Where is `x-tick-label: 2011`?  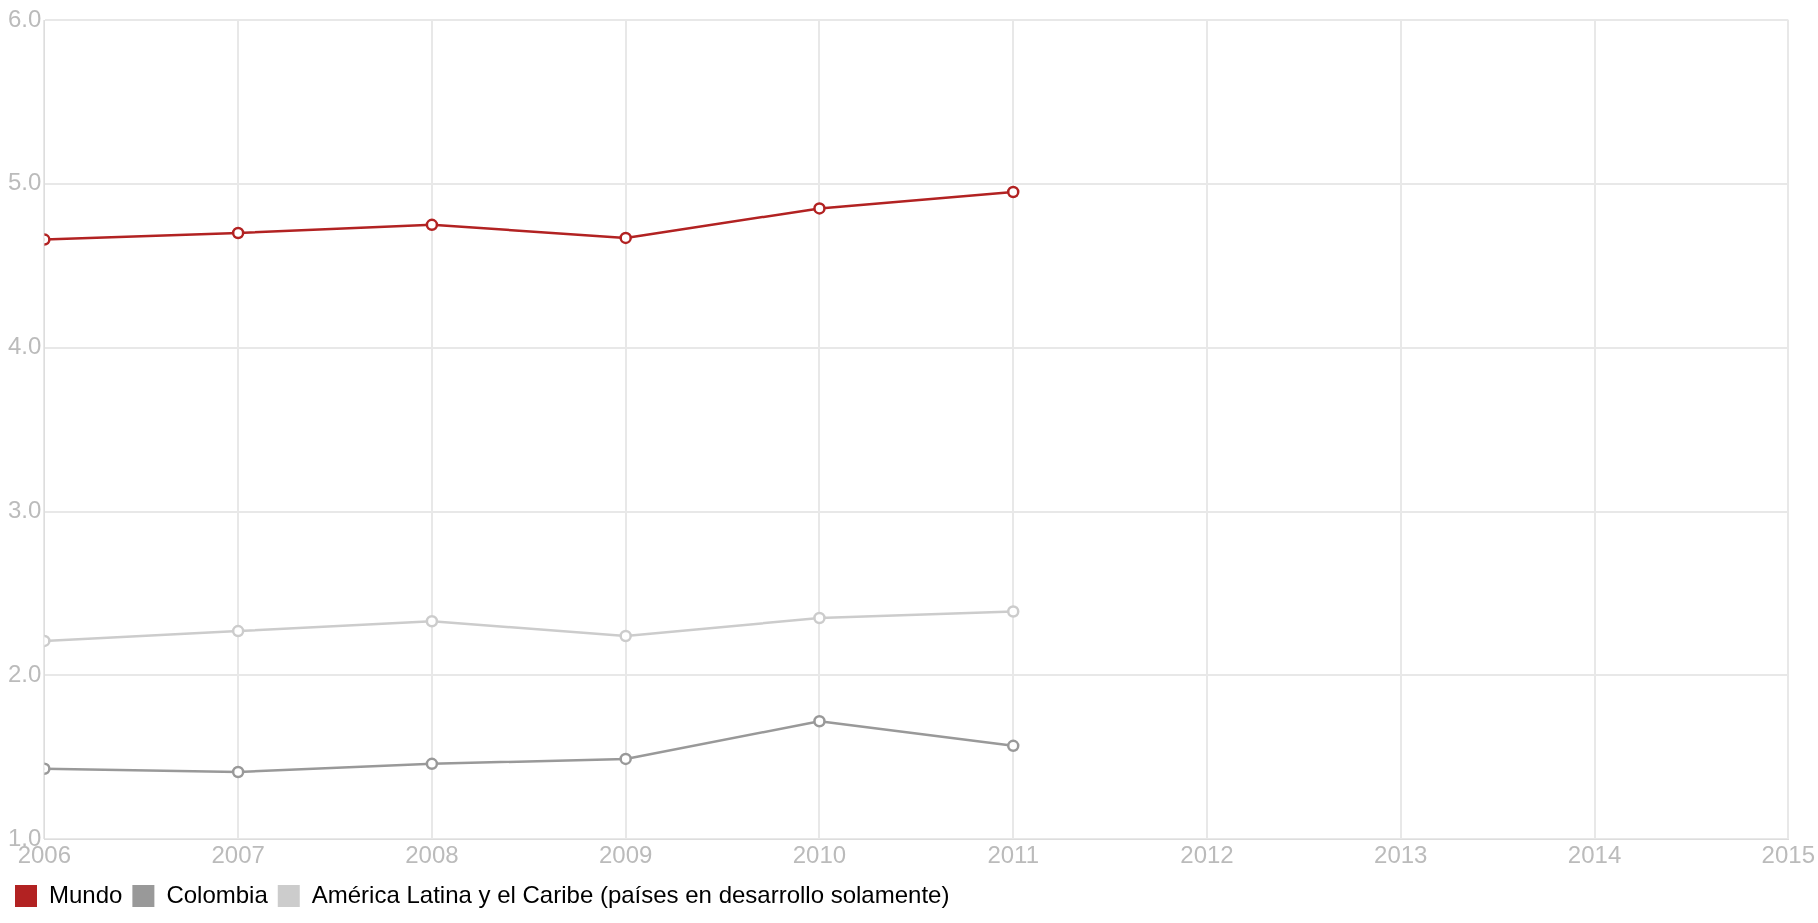 x-tick-label: 2011 is located at coordinates (1013, 855).